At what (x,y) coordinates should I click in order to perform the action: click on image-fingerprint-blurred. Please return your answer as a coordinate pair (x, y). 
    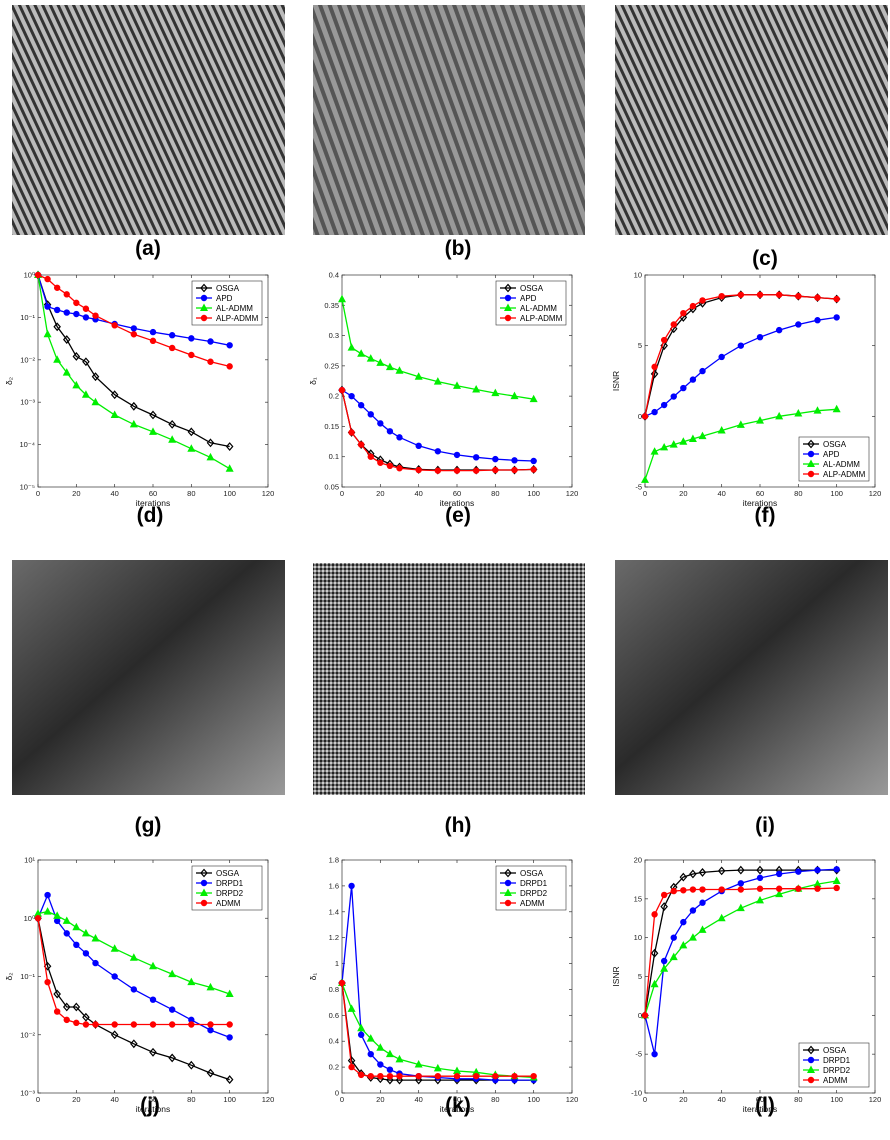
    Looking at the image, I should click on (449, 120).